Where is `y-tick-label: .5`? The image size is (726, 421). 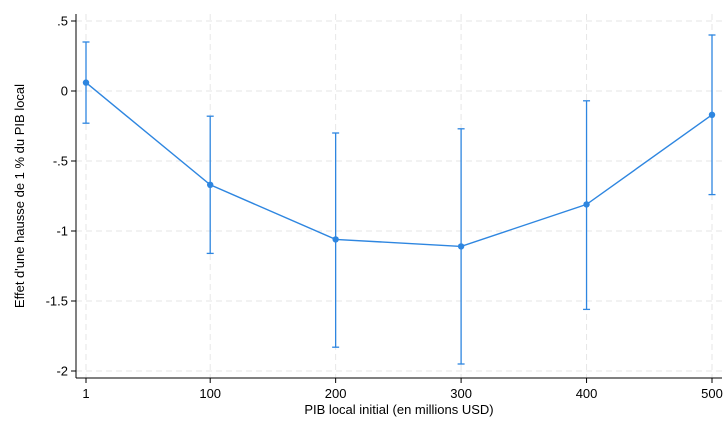
y-tick-label: .5 is located at coordinates (62, 21).